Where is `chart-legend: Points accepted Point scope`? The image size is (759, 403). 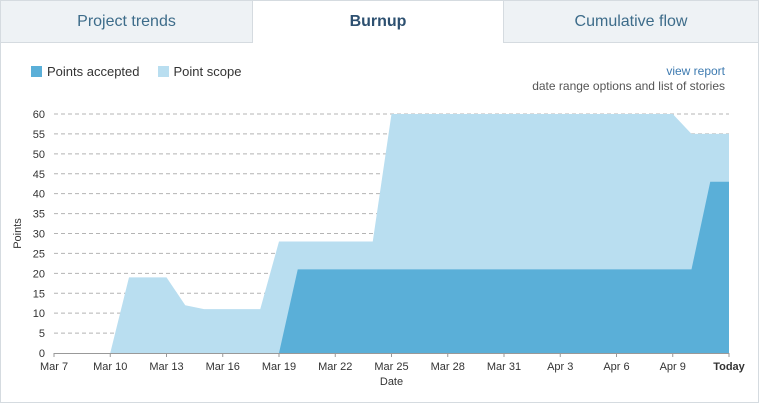
chart-legend: Points accepted Point scope is located at coordinates (136, 71).